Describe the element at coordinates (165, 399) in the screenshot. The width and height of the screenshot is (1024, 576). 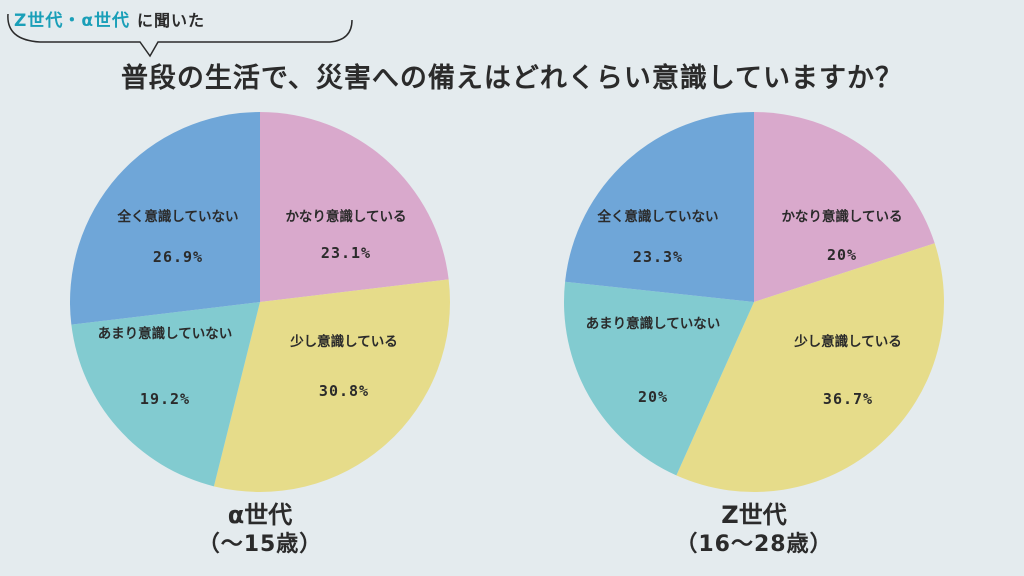
I see `slice-value-alpha-2: 19.2%` at that location.